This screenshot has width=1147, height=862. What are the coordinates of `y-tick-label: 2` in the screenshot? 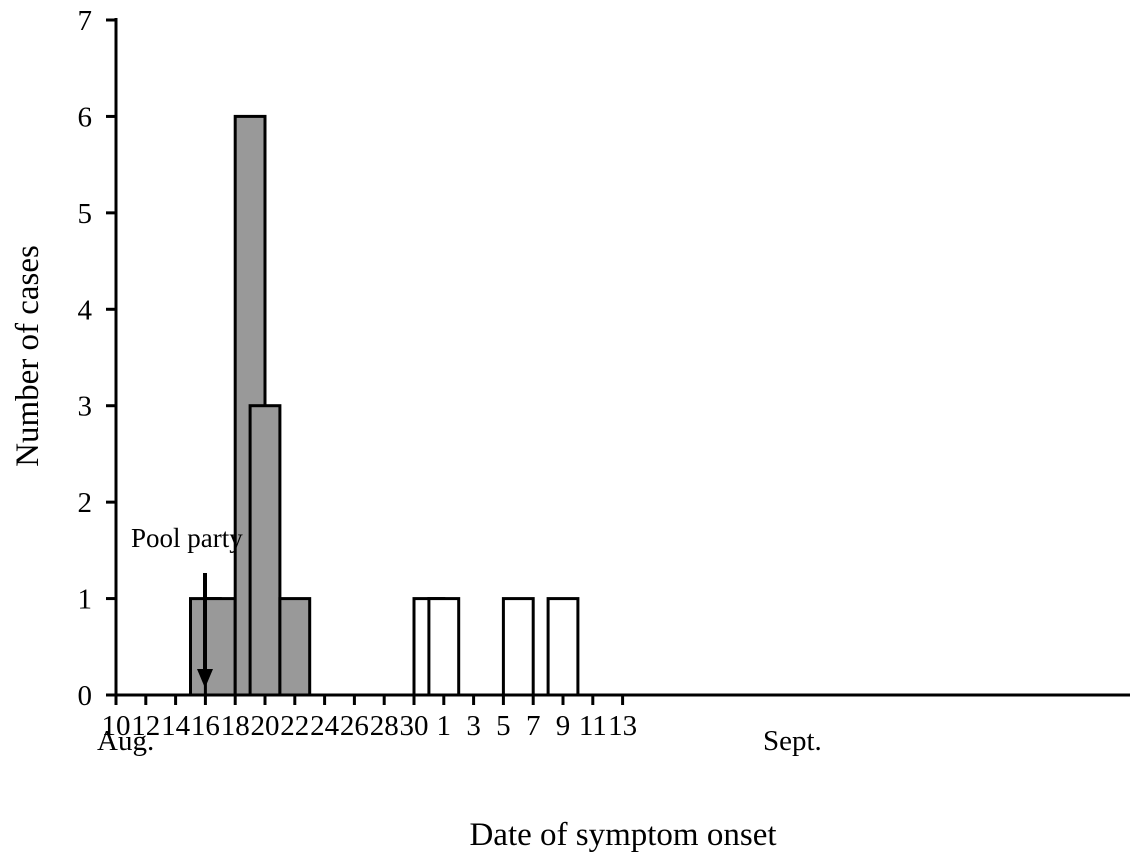 It's located at (85, 503).